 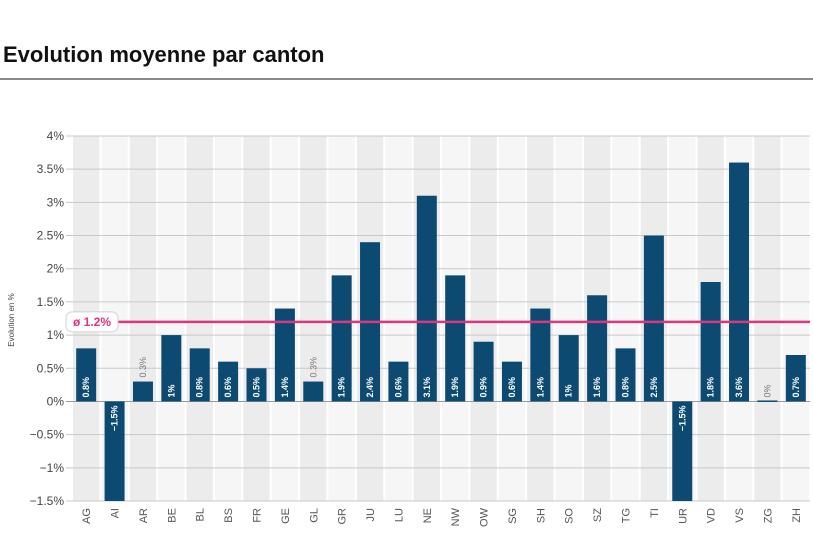 I want to click on y-tick-label: 3%, so click(x=56, y=202).